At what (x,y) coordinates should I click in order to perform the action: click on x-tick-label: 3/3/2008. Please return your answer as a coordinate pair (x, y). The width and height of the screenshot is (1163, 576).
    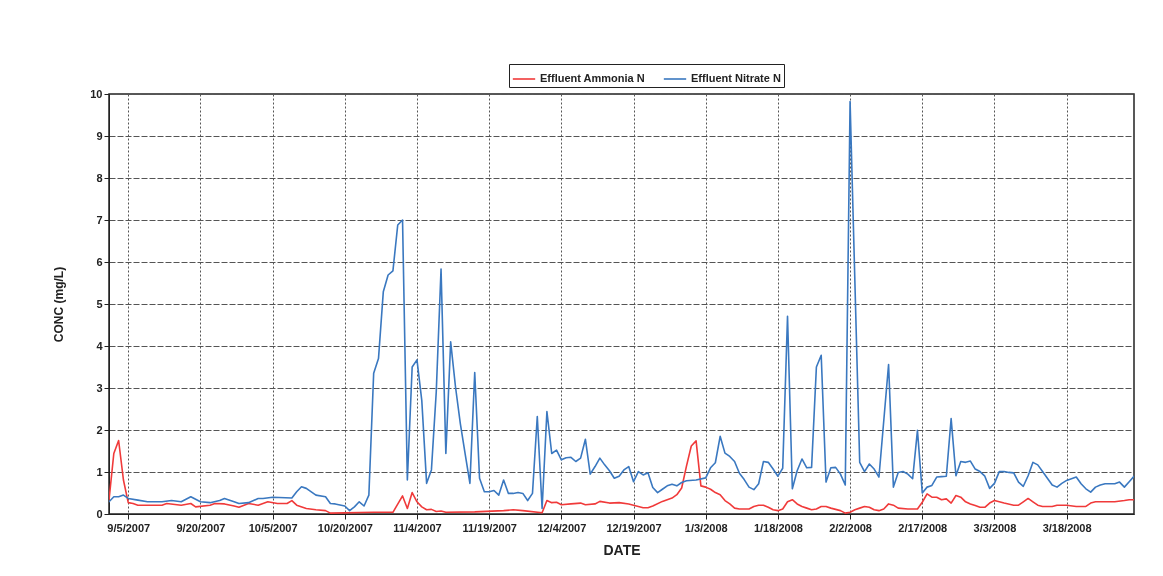
    Looking at the image, I should click on (995, 527).